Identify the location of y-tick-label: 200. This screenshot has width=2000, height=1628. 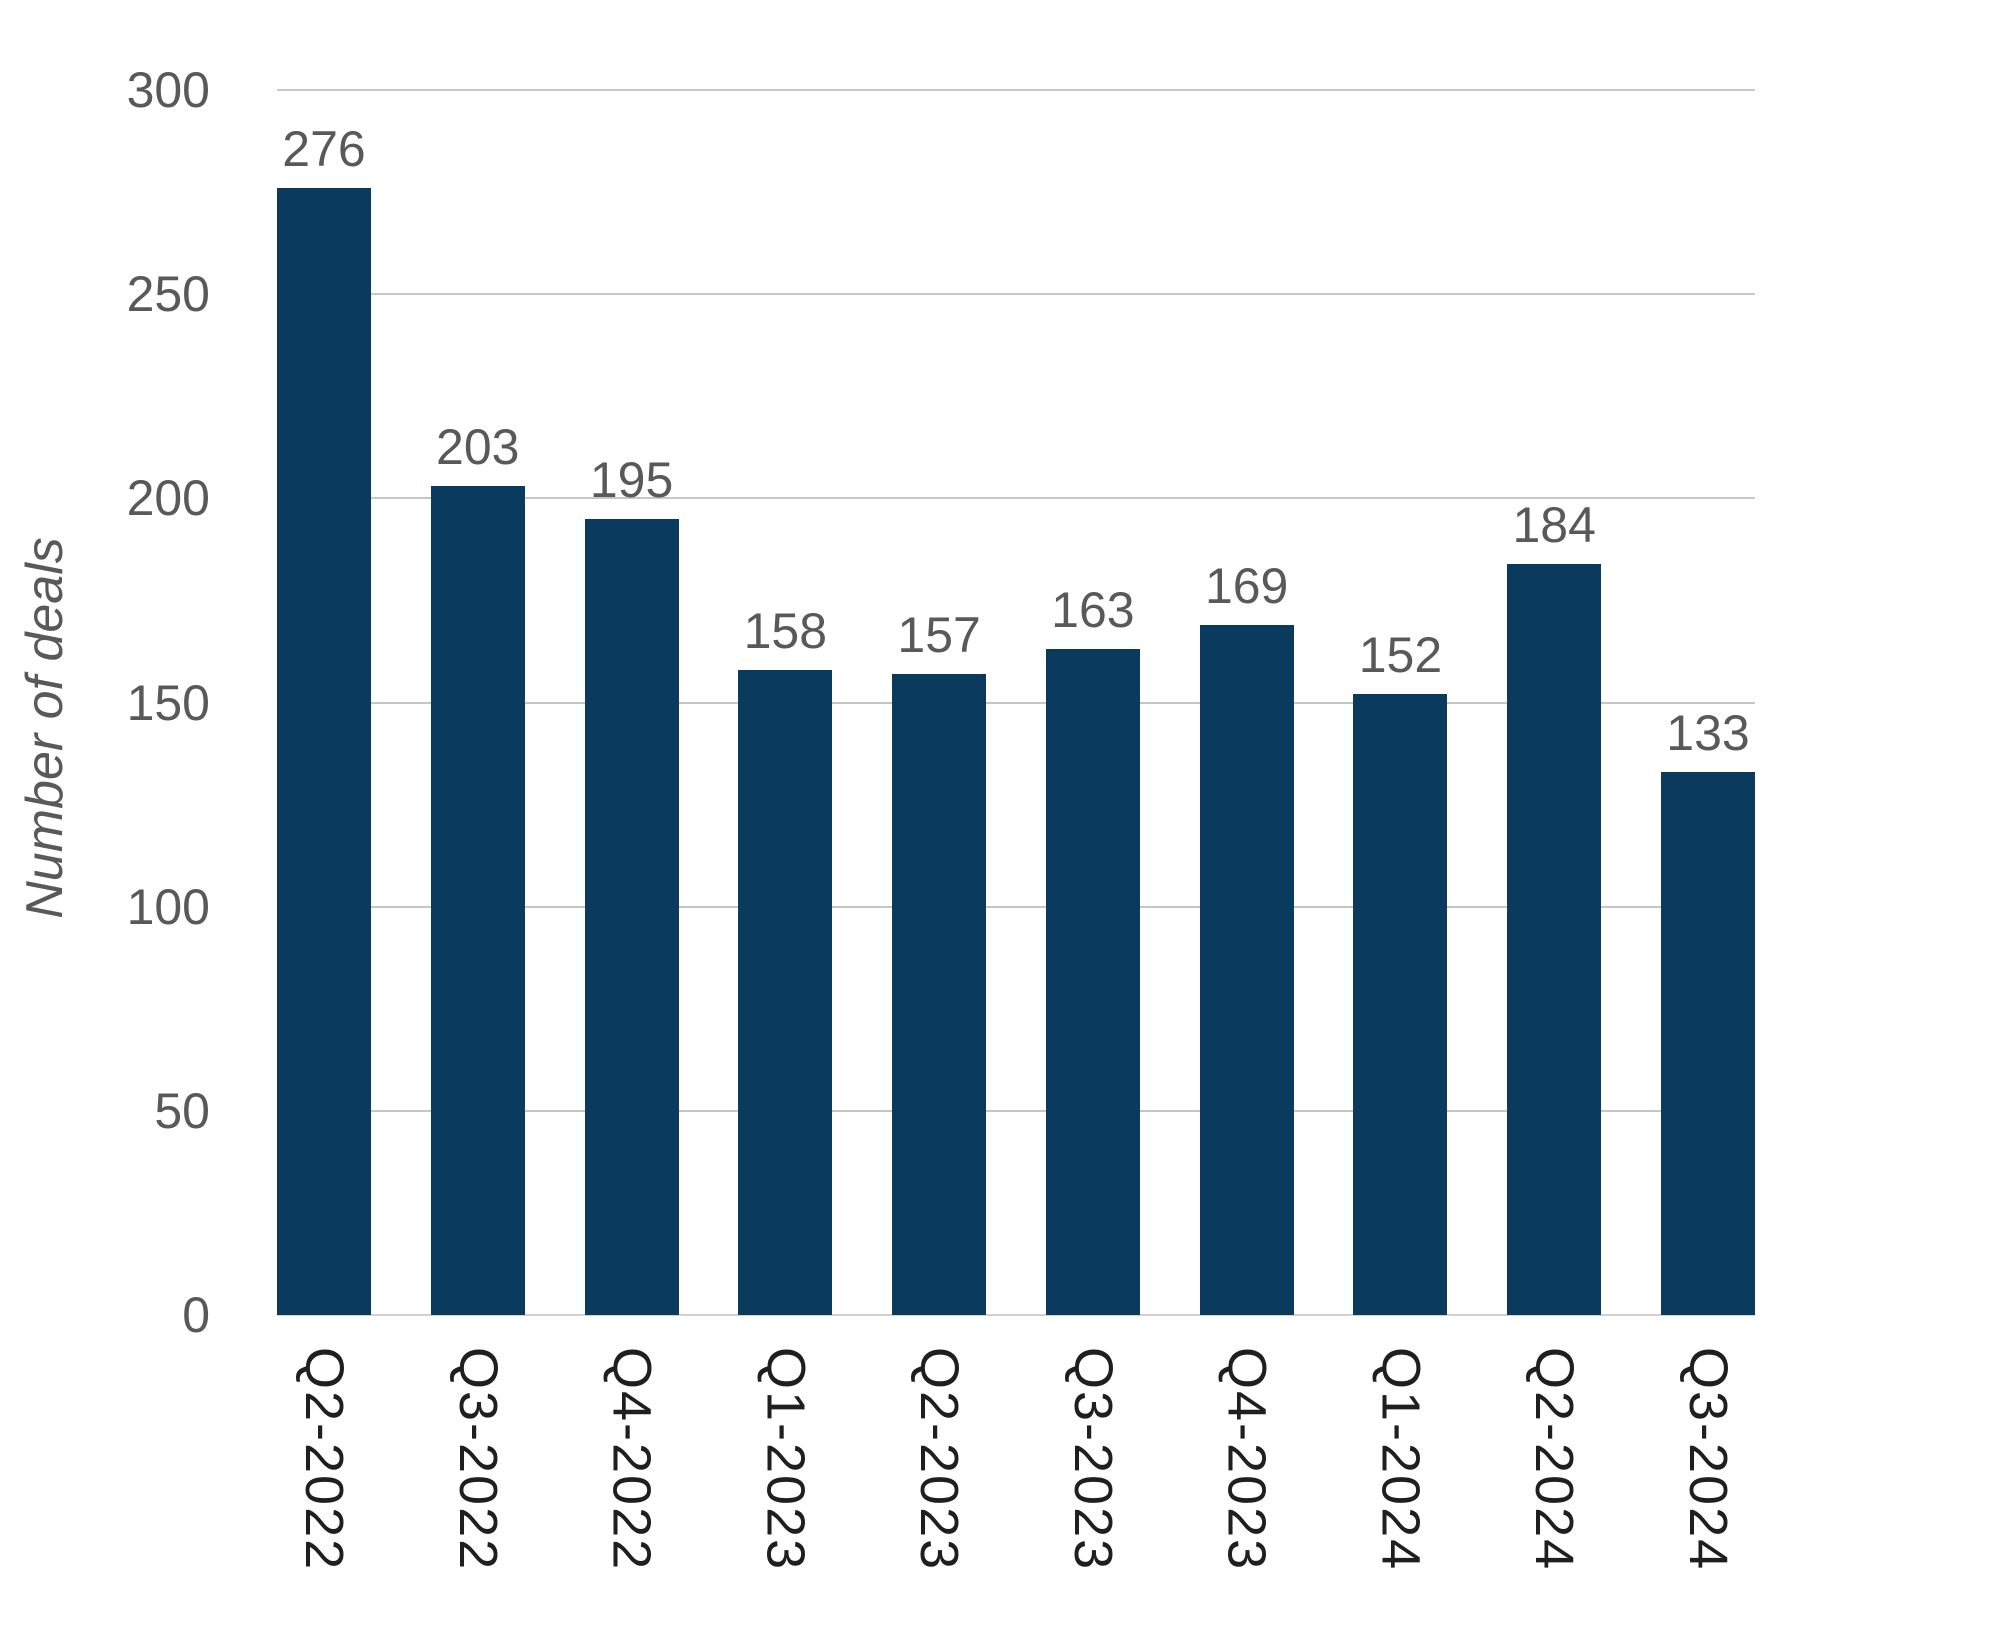
(168, 498).